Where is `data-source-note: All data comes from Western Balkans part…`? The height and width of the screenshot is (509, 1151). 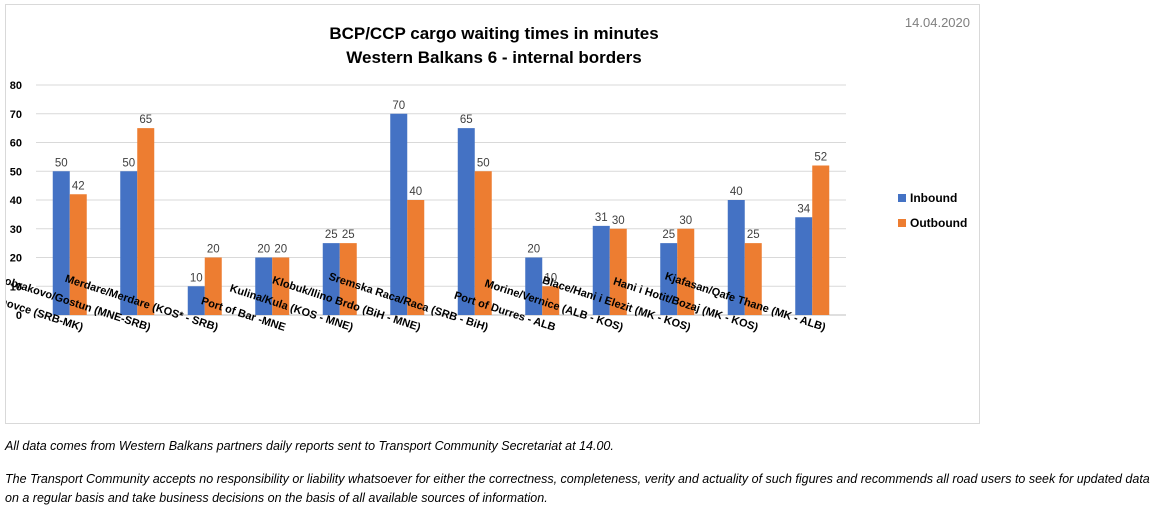
data-source-note: All data comes from Western Balkans part… is located at coordinates (309, 446).